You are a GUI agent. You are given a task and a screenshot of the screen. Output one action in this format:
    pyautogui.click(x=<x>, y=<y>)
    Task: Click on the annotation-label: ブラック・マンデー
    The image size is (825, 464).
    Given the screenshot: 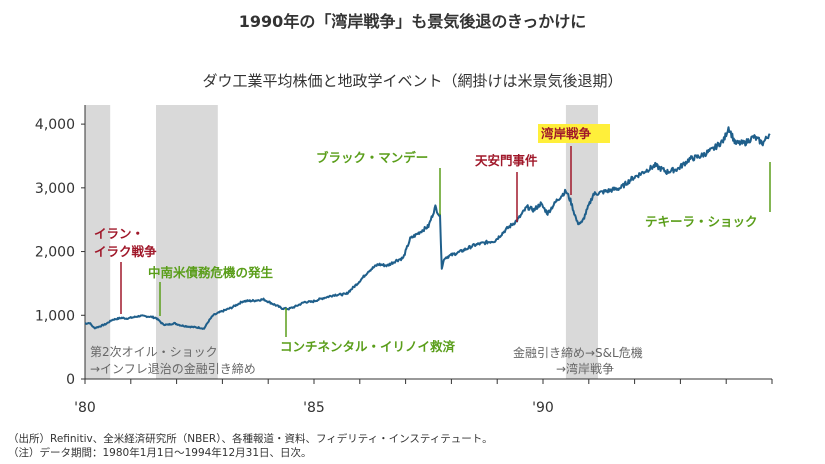 What is the action you would take?
    pyautogui.click(x=372, y=157)
    